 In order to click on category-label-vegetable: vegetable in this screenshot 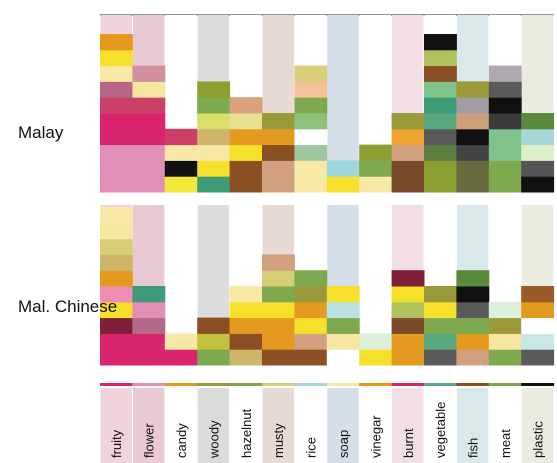, I will do `click(440, 430)`.